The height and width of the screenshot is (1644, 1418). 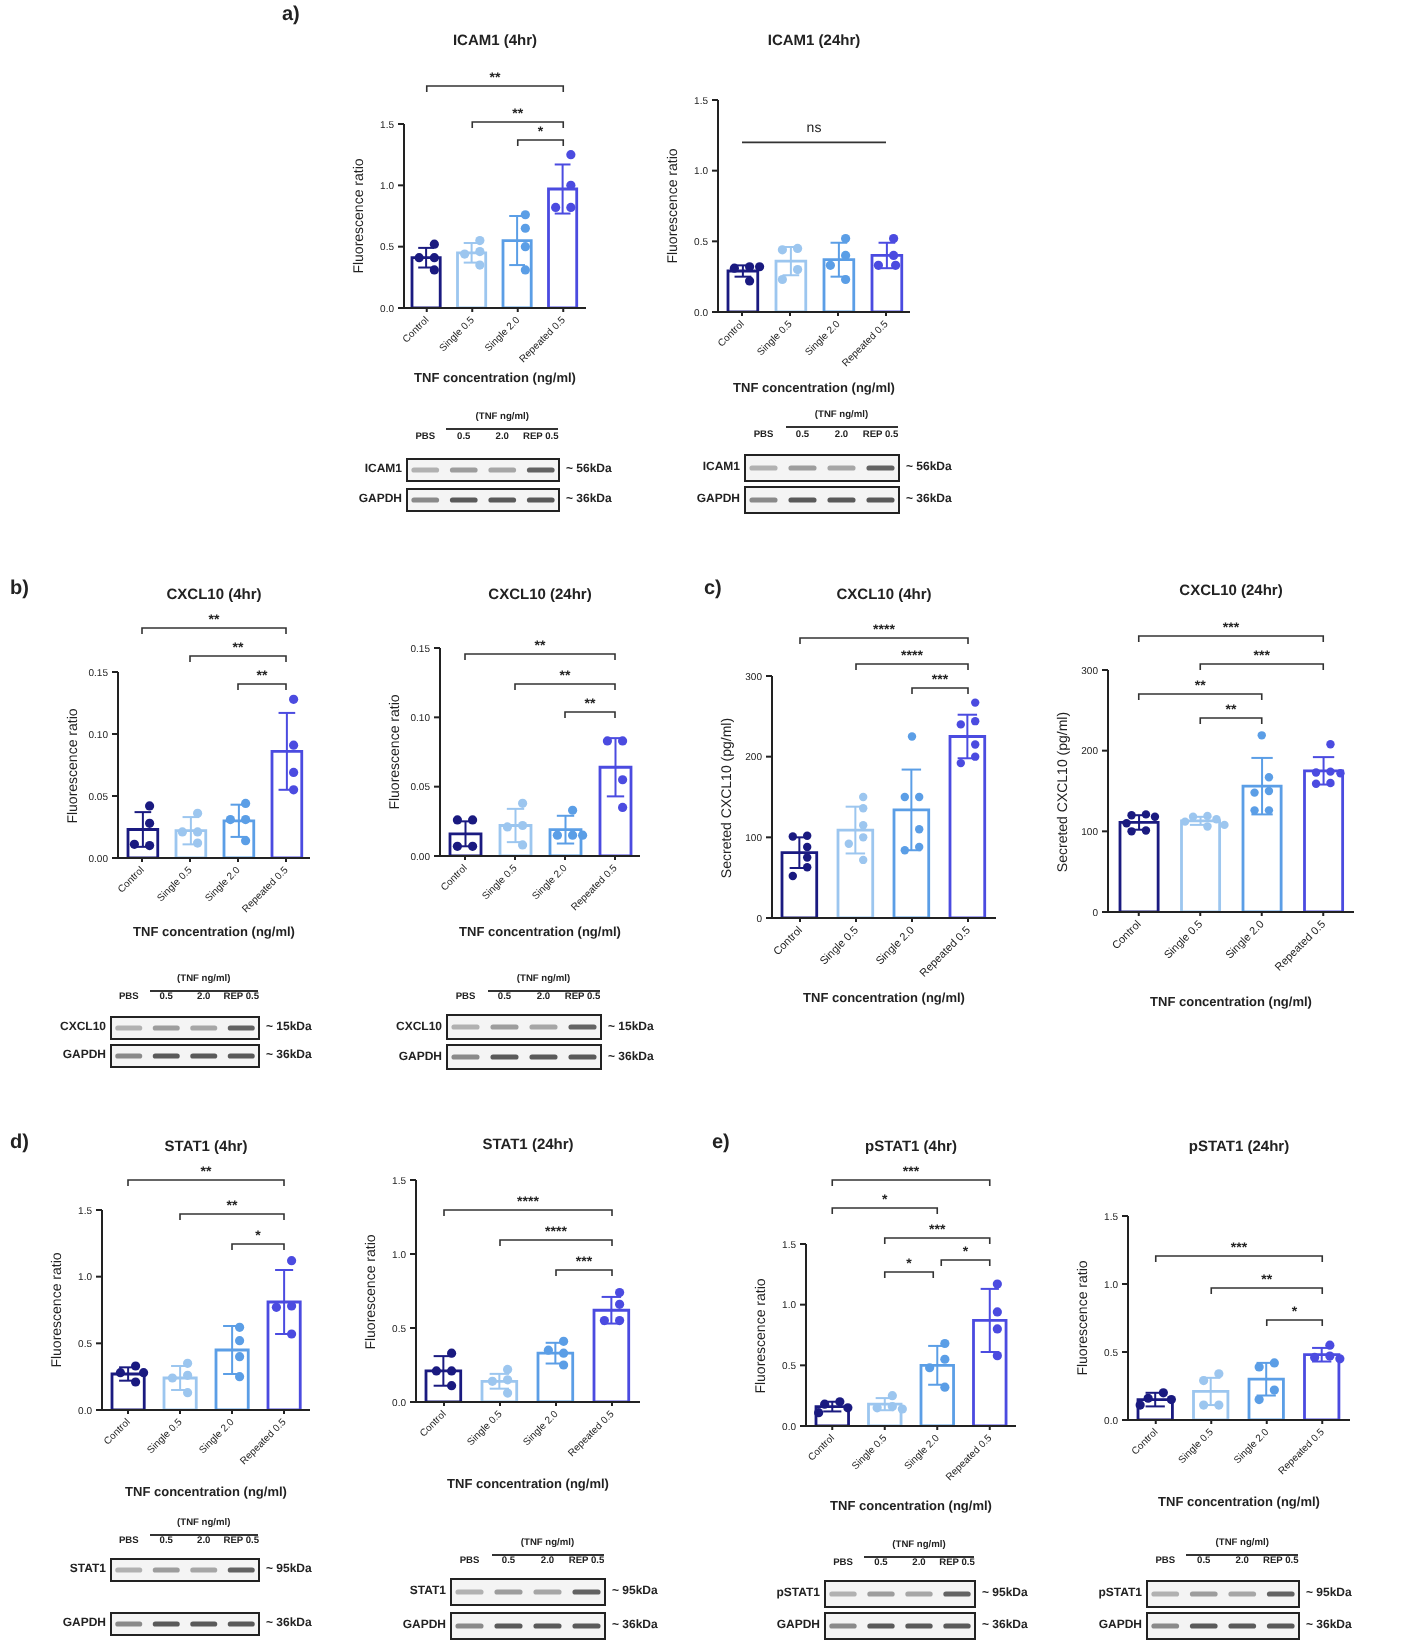 What do you see at coordinates (291, 15) in the screenshot?
I see `text: a)` at bounding box center [291, 15].